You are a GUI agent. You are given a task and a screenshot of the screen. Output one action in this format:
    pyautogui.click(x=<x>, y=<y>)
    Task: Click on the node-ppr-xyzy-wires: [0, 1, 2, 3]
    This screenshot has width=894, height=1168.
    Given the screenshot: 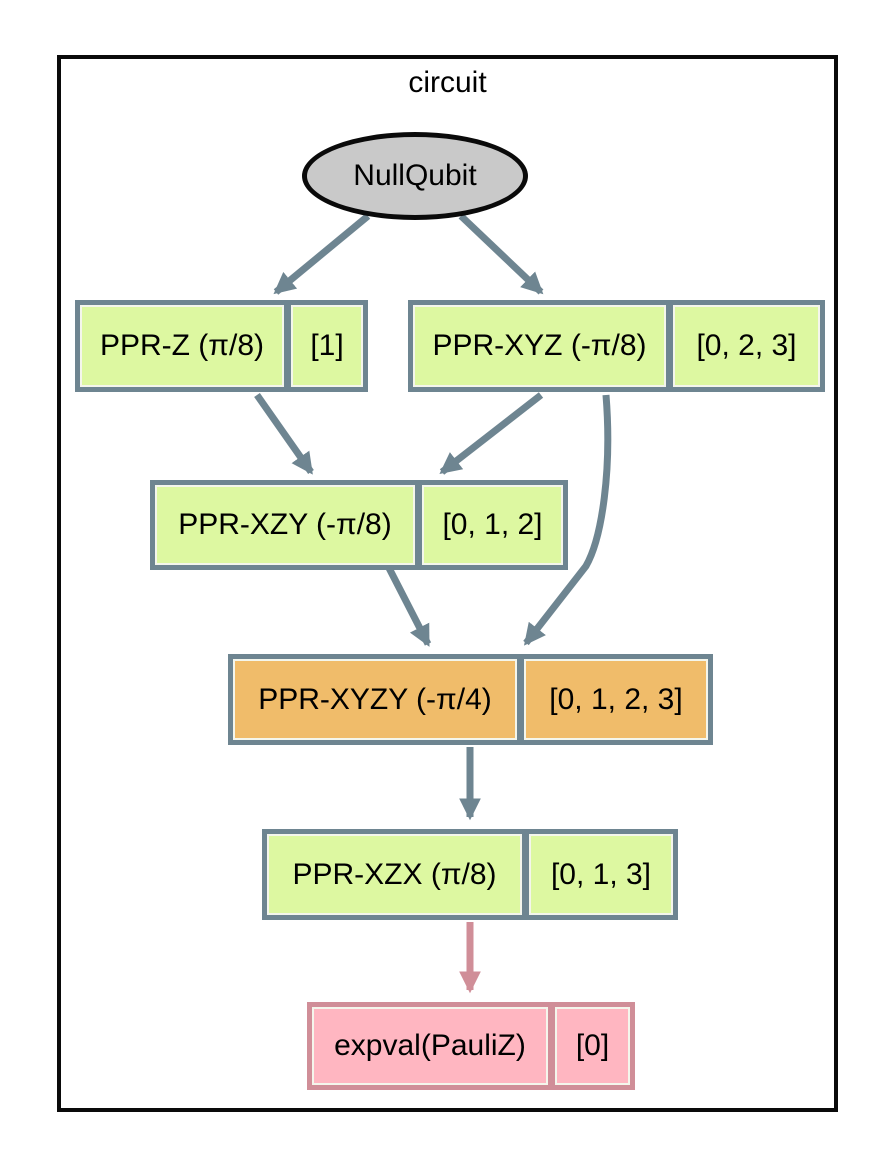 What is the action you would take?
    pyautogui.click(x=616, y=699)
    